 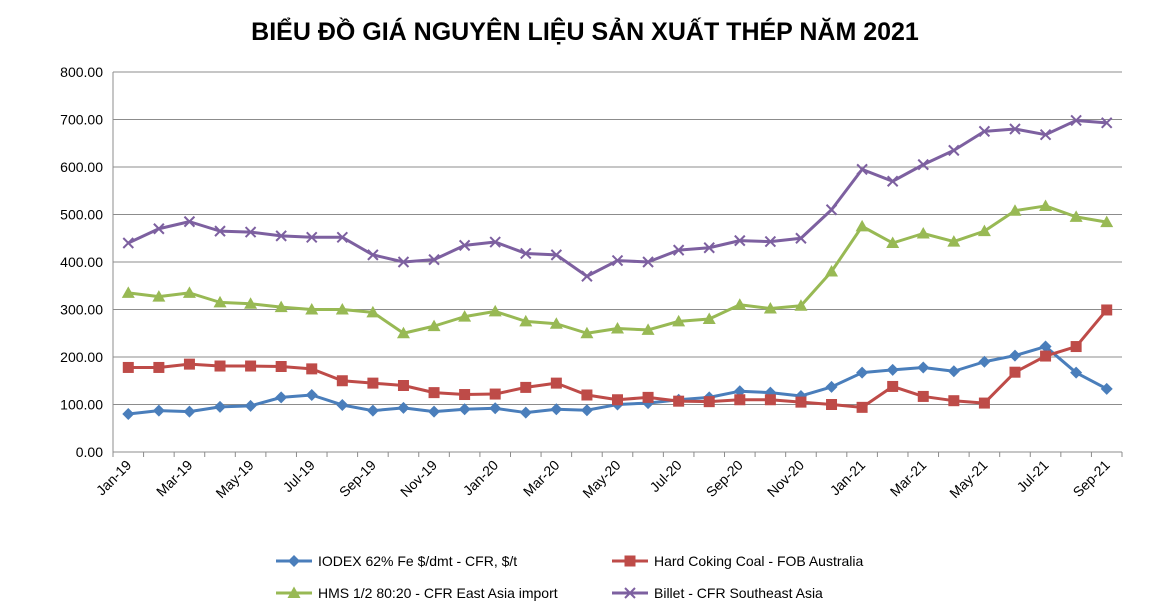 I want to click on x-tick-label: Jan-21, so click(x=848, y=478).